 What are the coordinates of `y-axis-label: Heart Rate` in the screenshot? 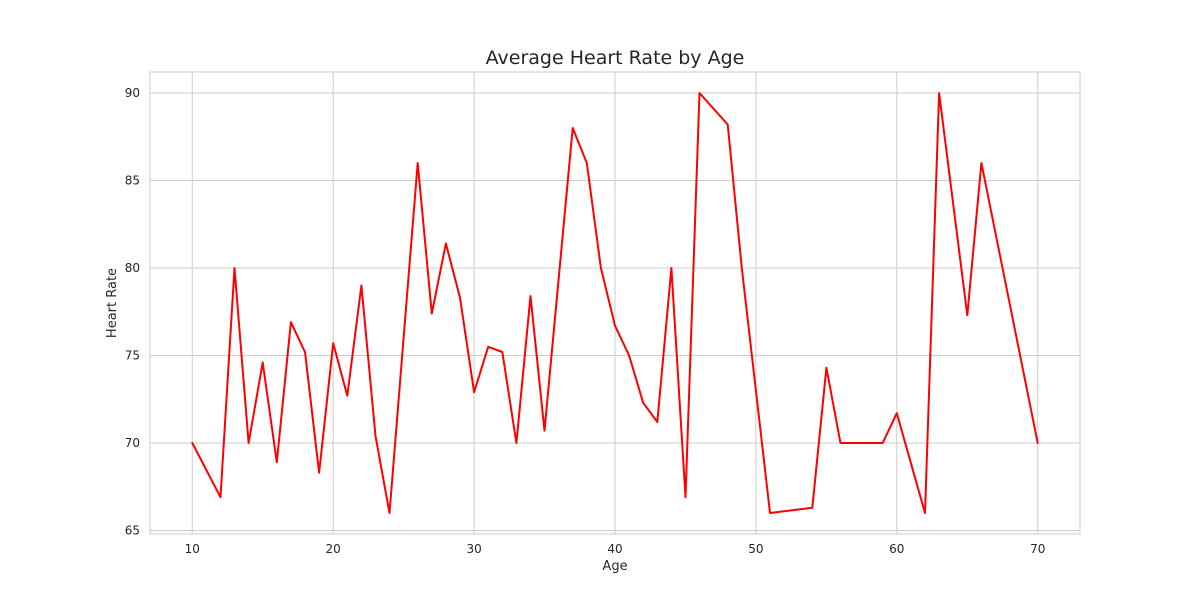 It's located at (112, 303).